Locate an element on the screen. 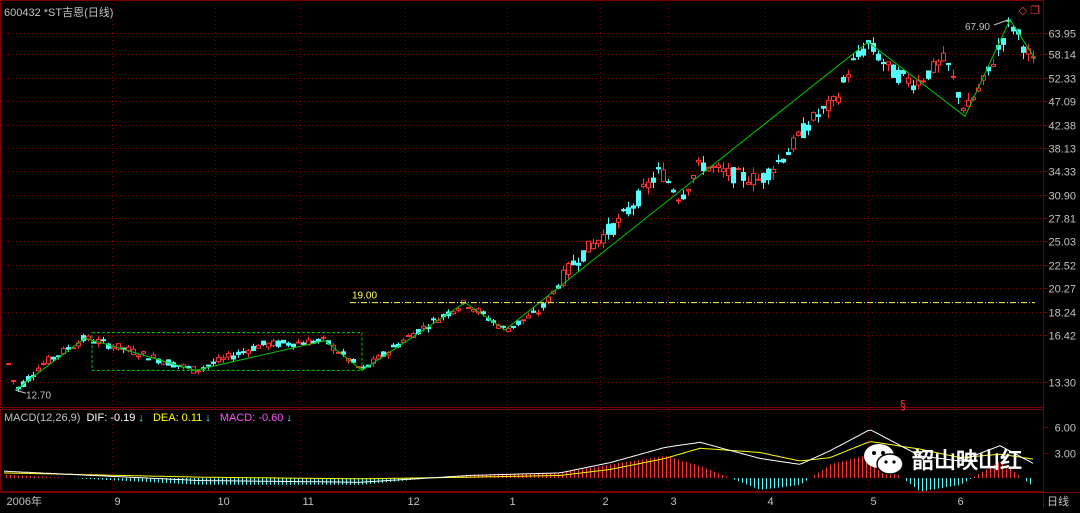 The image size is (1080, 513). price-tick-label: 47.09 is located at coordinates (1062, 103).